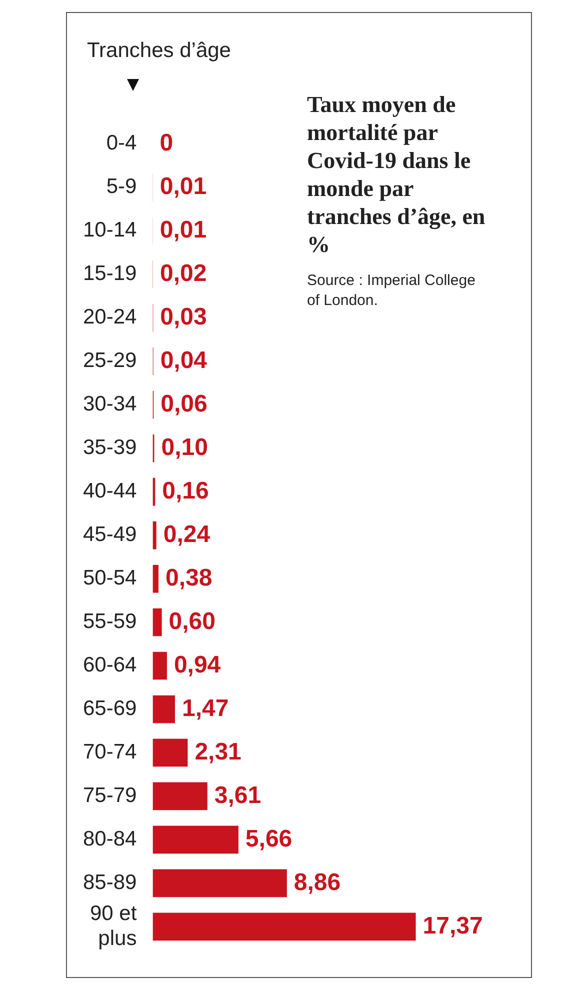  Describe the element at coordinates (110, 491) in the screenshot. I see `y-tick-label: 40-44` at that location.